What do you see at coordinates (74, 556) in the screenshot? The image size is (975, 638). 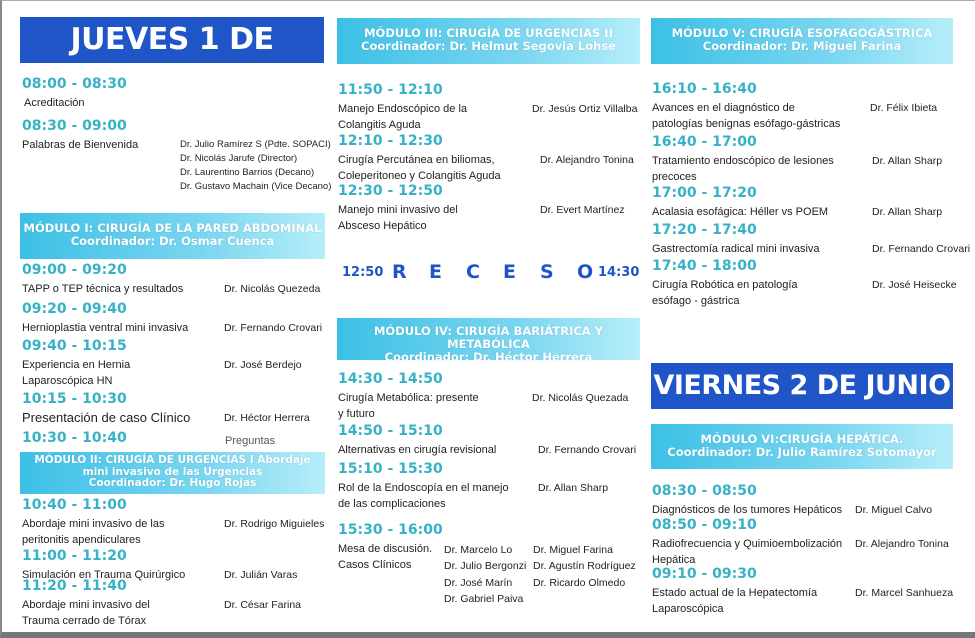 I see `session-time: 11:00 - 11:20` at bounding box center [74, 556].